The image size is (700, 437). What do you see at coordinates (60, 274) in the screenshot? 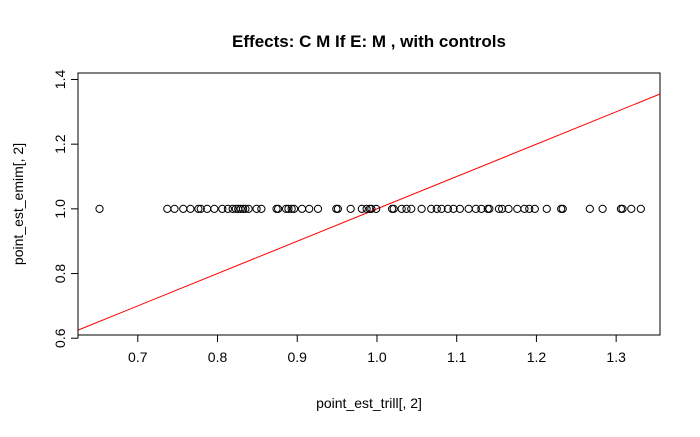
I see `y-tick-label: 0.8` at bounding box center [60, 274].